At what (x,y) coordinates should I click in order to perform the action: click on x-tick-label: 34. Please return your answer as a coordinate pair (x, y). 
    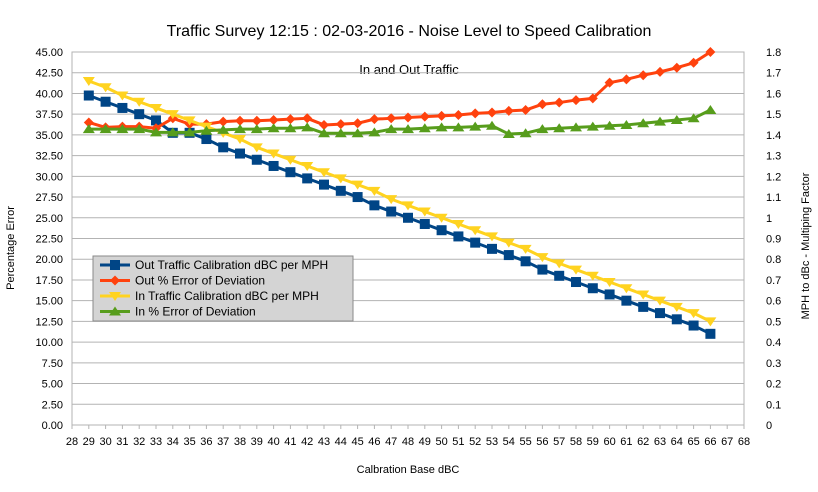
    Looking at the image, I should click on (173, 442).